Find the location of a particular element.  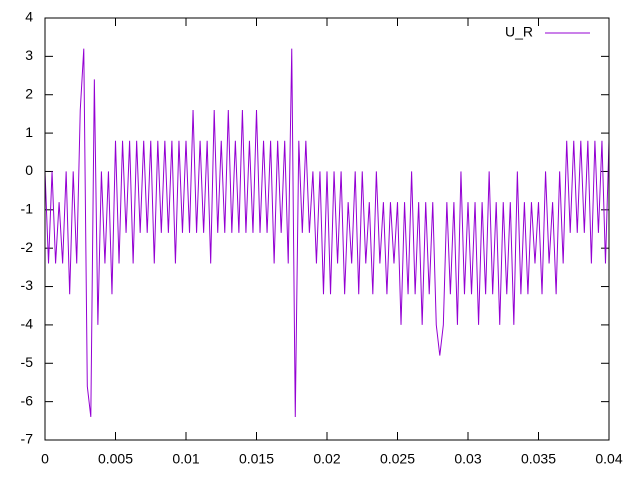

y-tick-label: -5 is located at coordinates (27, 362).